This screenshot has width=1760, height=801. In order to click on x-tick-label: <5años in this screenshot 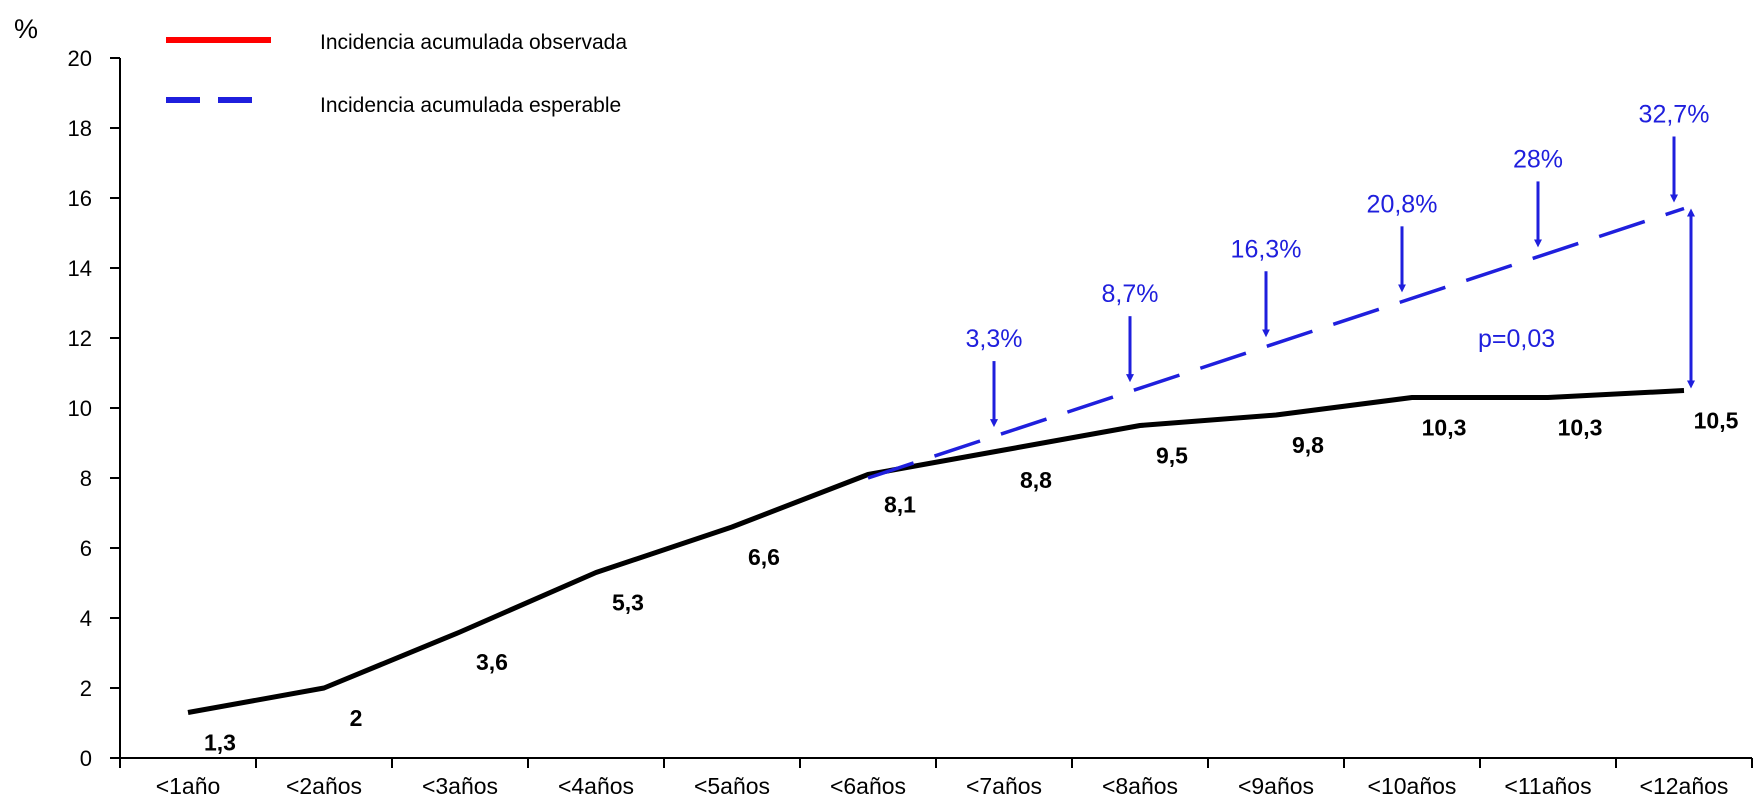, I will do `click(732, 786)`.